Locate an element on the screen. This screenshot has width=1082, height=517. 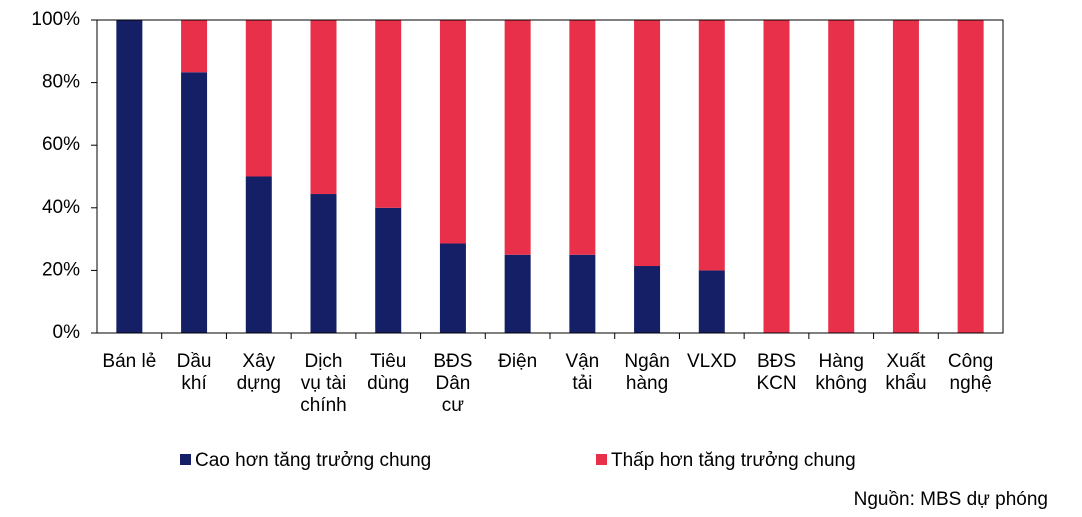
x-tick-label: Dân is located at coordinates (452, 383).